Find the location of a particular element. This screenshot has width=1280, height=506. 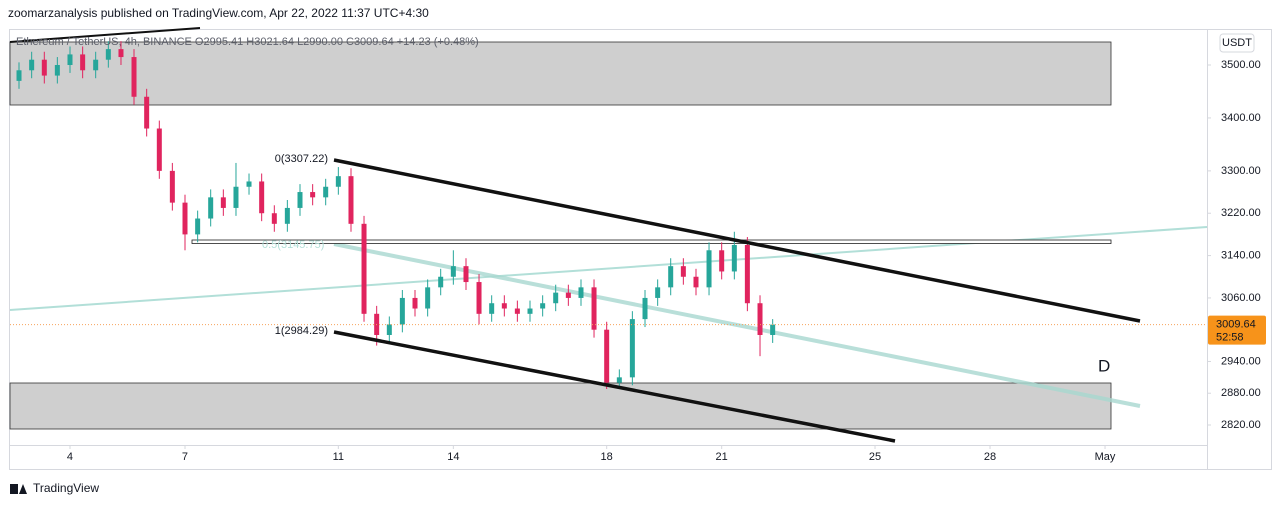

y-tick-label: 2880.00 is located at coordinates (1241, 393).